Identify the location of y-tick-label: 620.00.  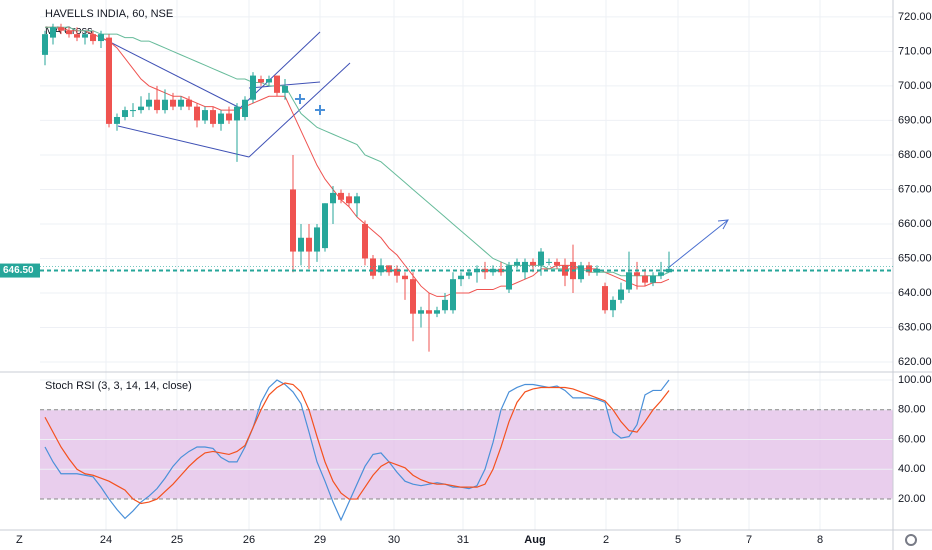
(915, 362).